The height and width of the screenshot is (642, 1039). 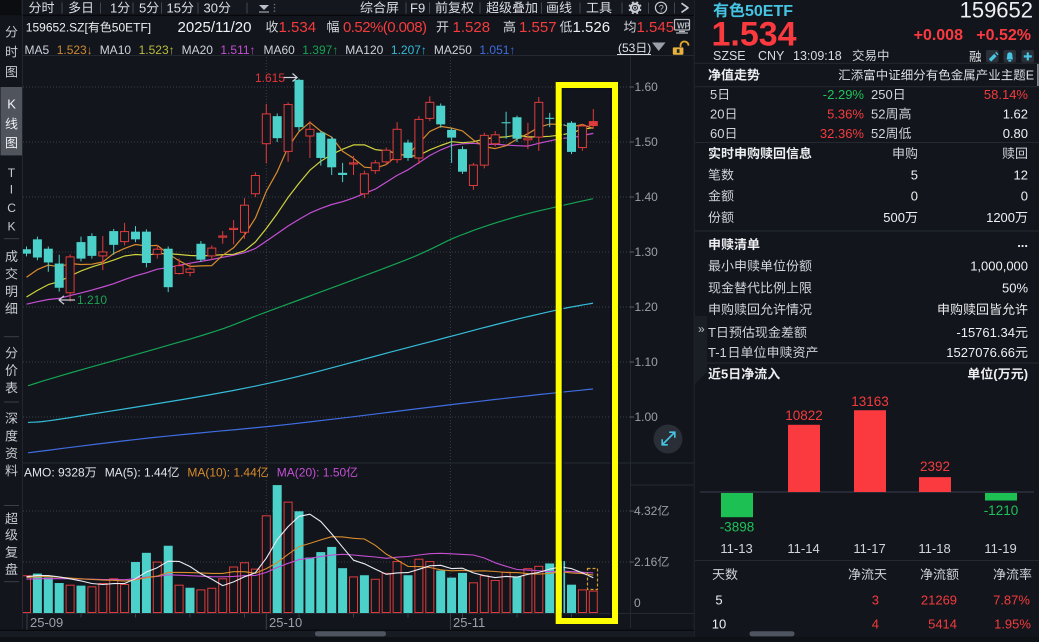 I want to click on svg-text: 20, so click(x=717, y=114).